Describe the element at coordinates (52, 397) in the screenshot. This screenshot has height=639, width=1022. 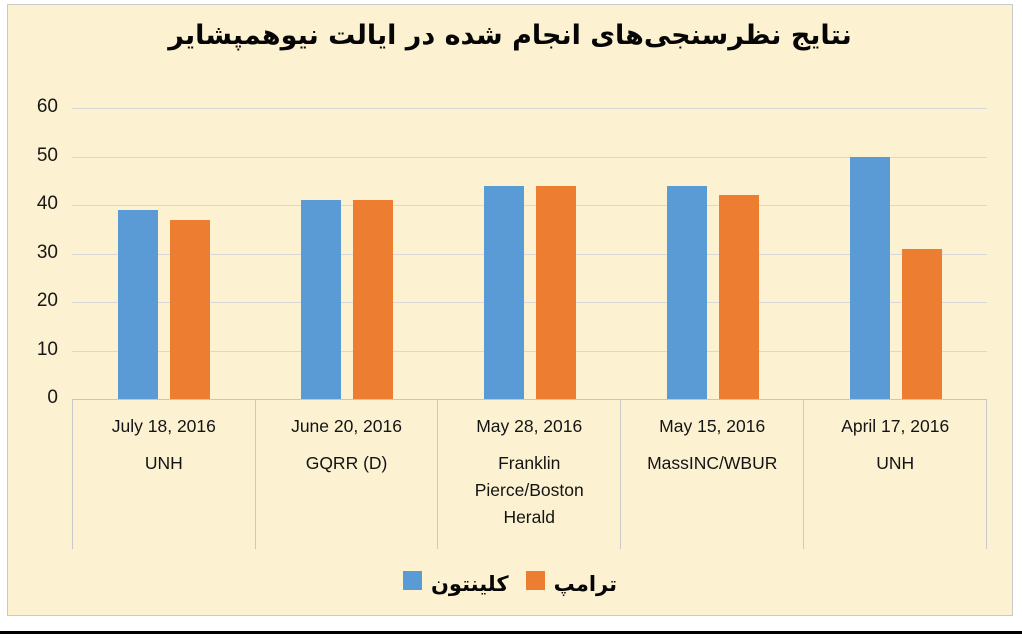
I see `y-axis-tick-label: 0` at that location.